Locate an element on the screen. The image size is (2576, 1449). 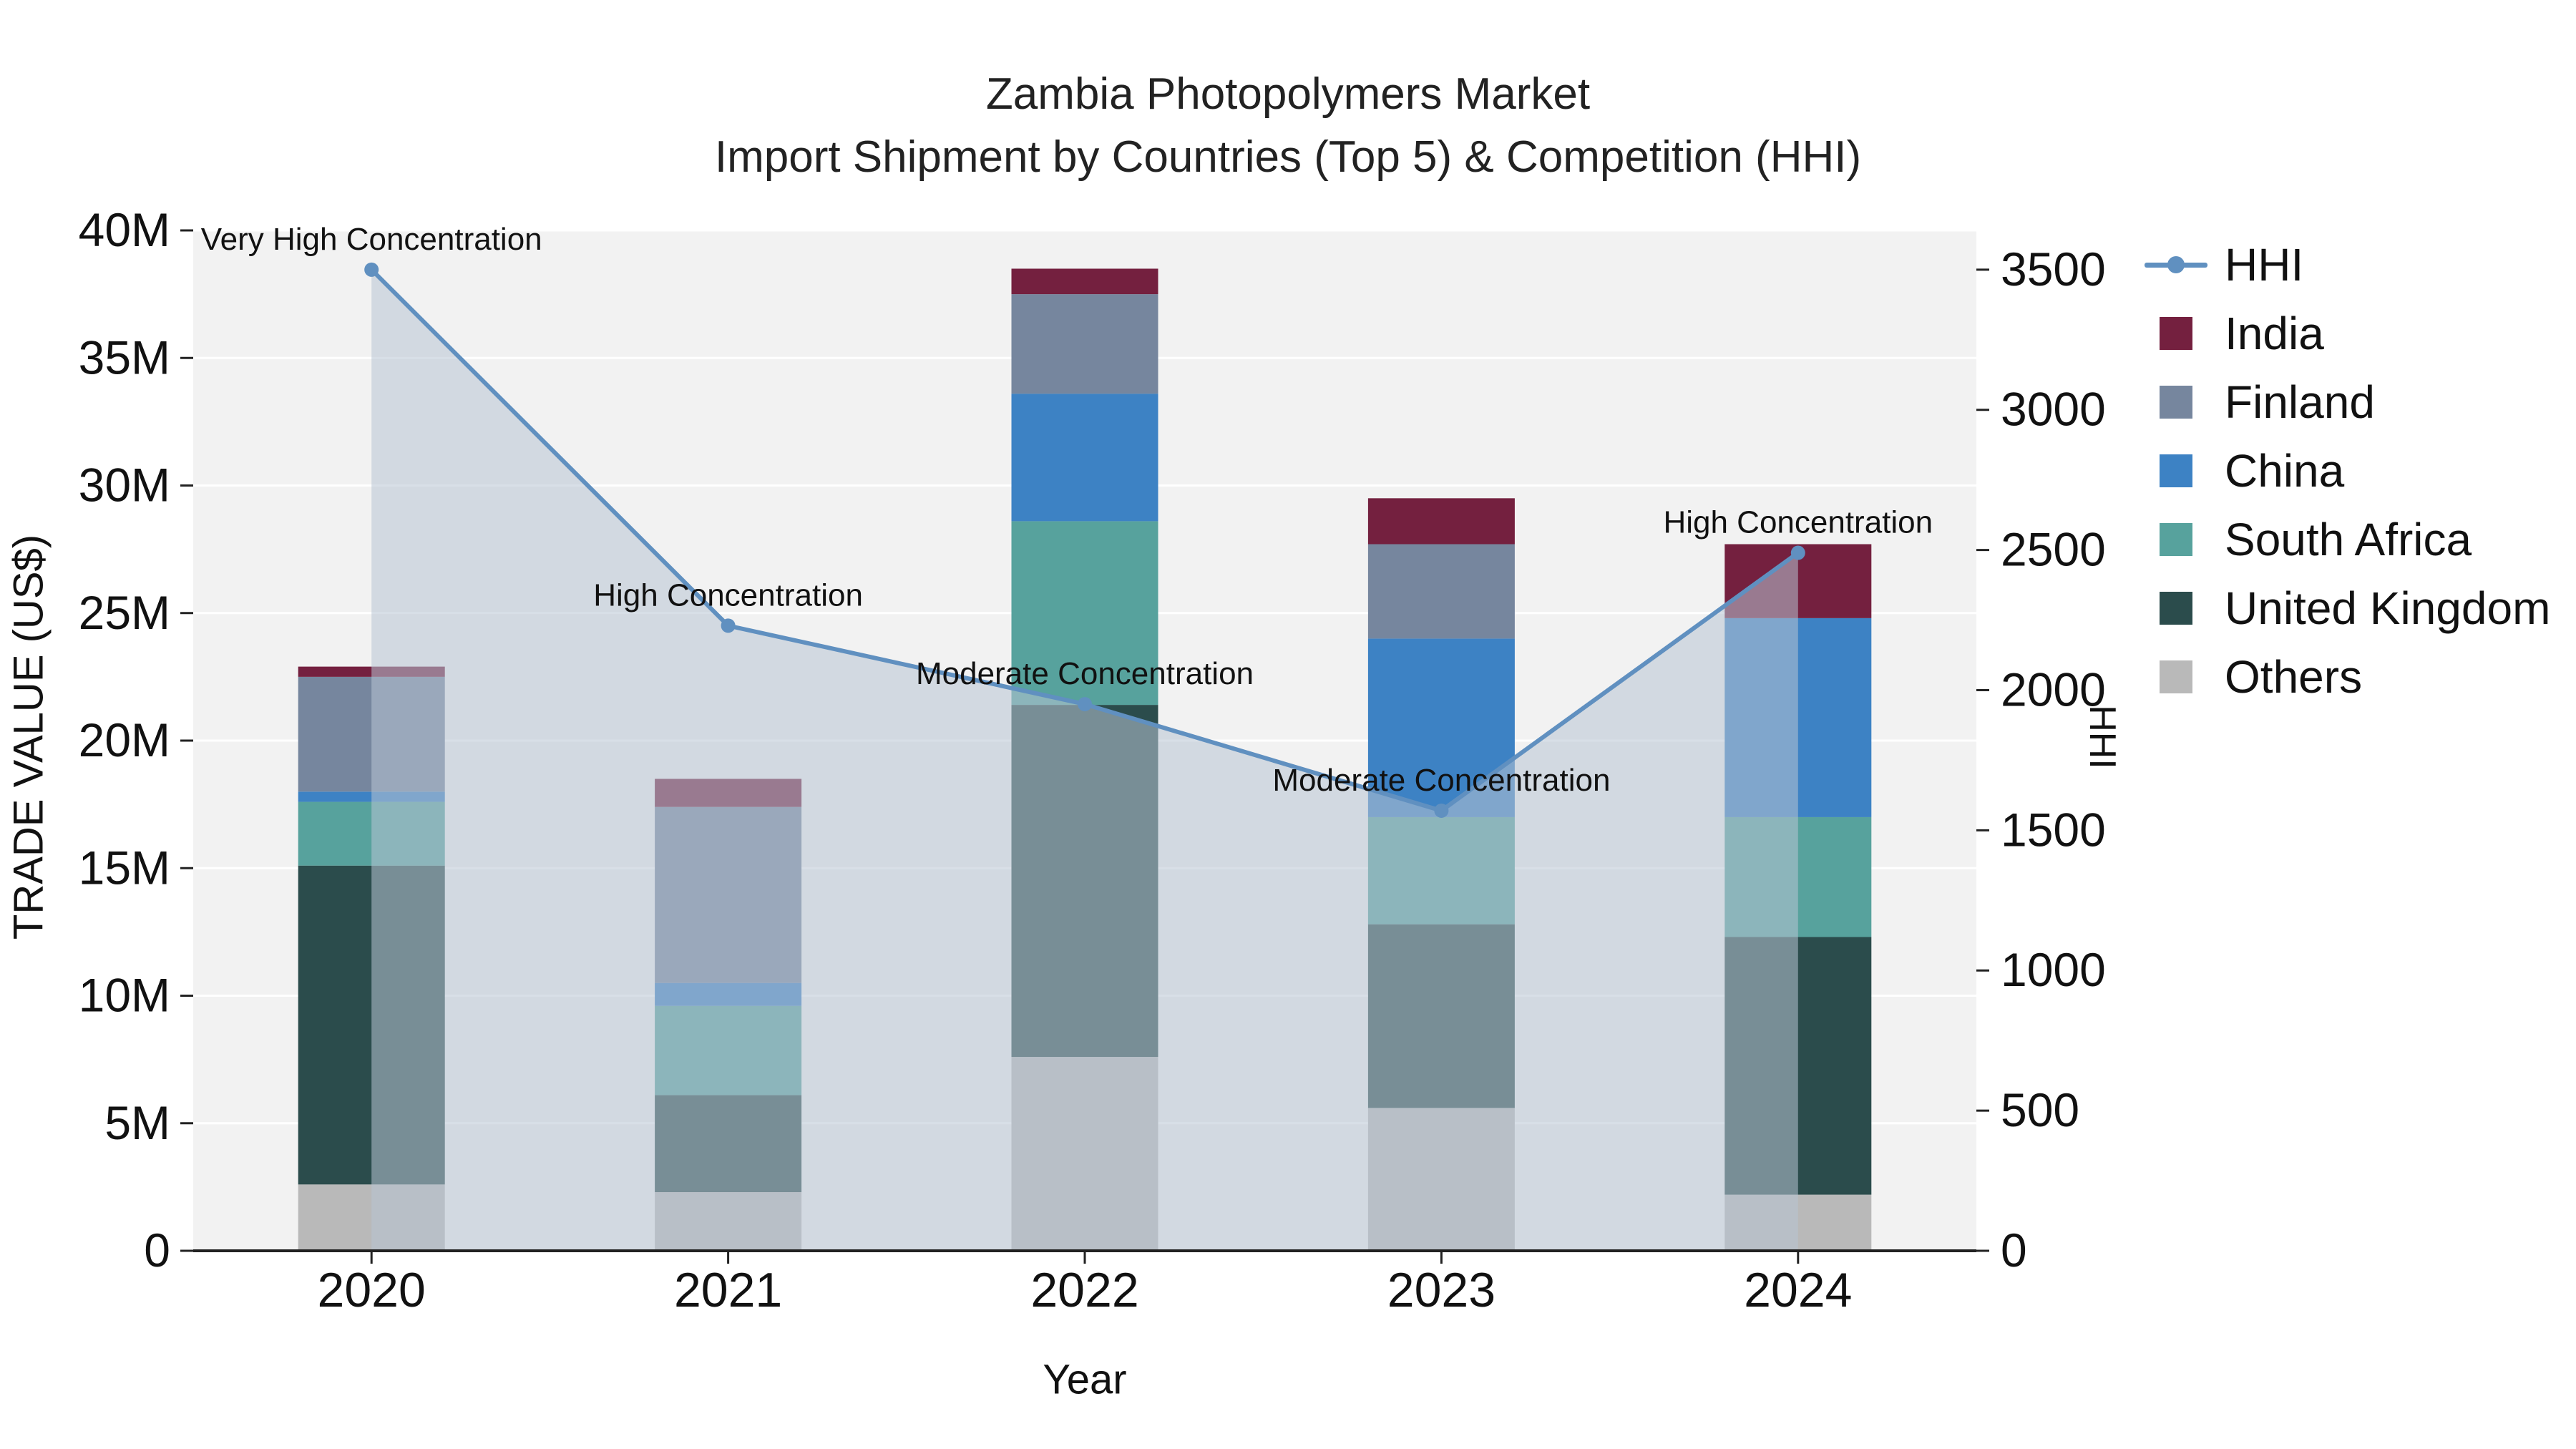
x-axis-title: Year is located at coordinates (1085, 1379).